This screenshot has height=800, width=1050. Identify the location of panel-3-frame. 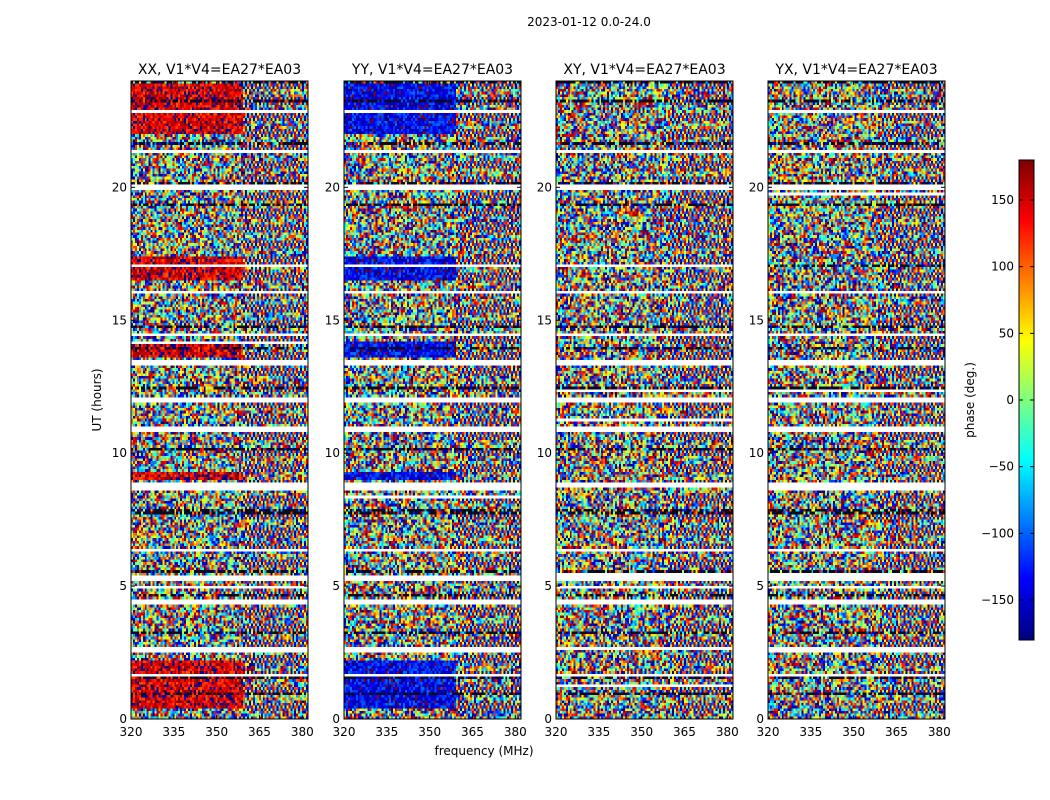
(644, 400).